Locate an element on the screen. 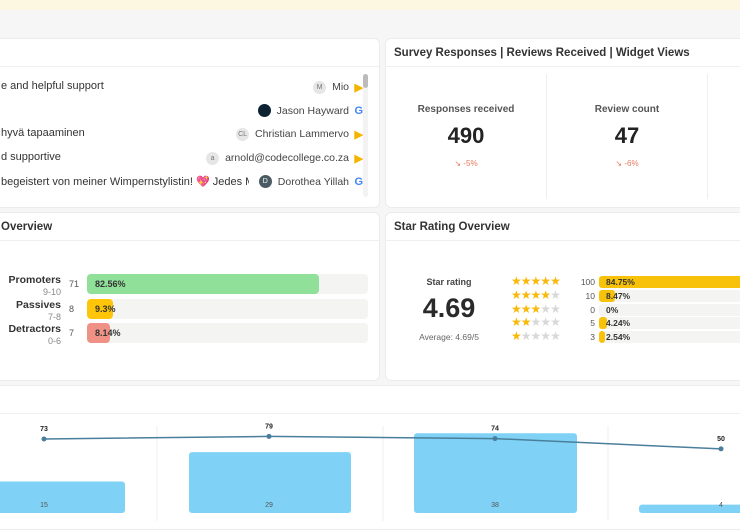 The image size is (740, 530). review-author: M Mio is located at coordinates (331, 87).